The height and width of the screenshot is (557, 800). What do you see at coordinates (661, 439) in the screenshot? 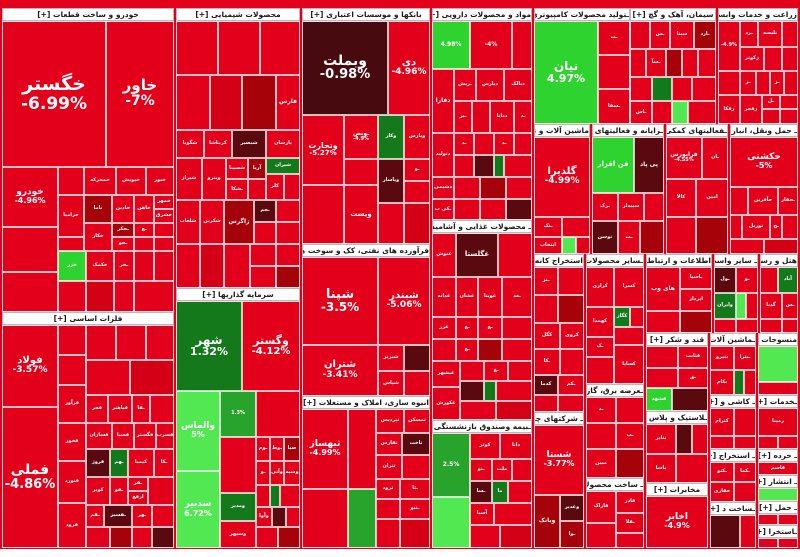
I see `heatmap-tile: پتایر` at bounding box center [661, 439].